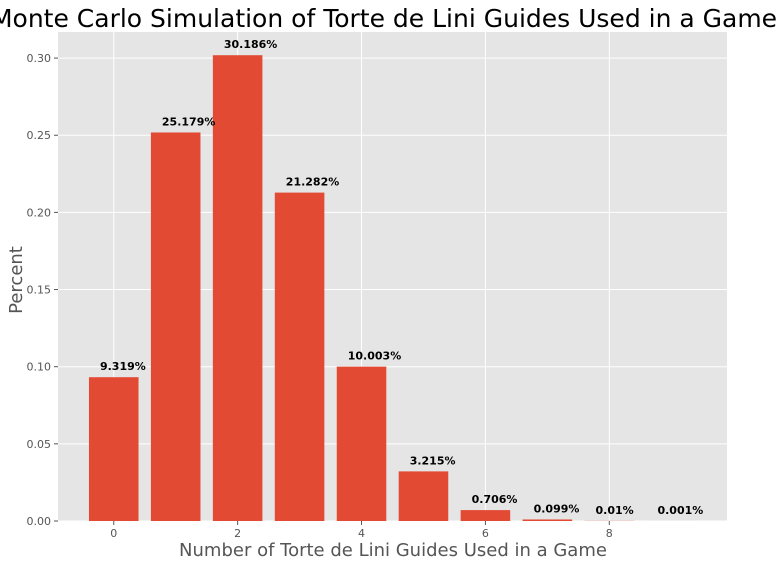 The width and height of the screenshot is (777, 567). Describe the element at coordinates (680, 510) in the screenshot. I see `bar-data-label: 0.001%` at that location.